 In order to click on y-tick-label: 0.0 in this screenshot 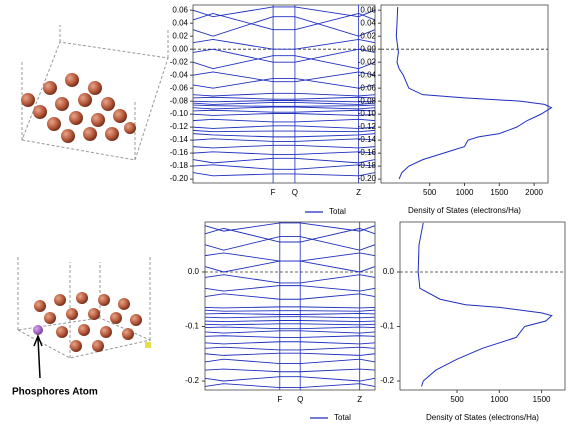, I will do `click(389, 271)`.